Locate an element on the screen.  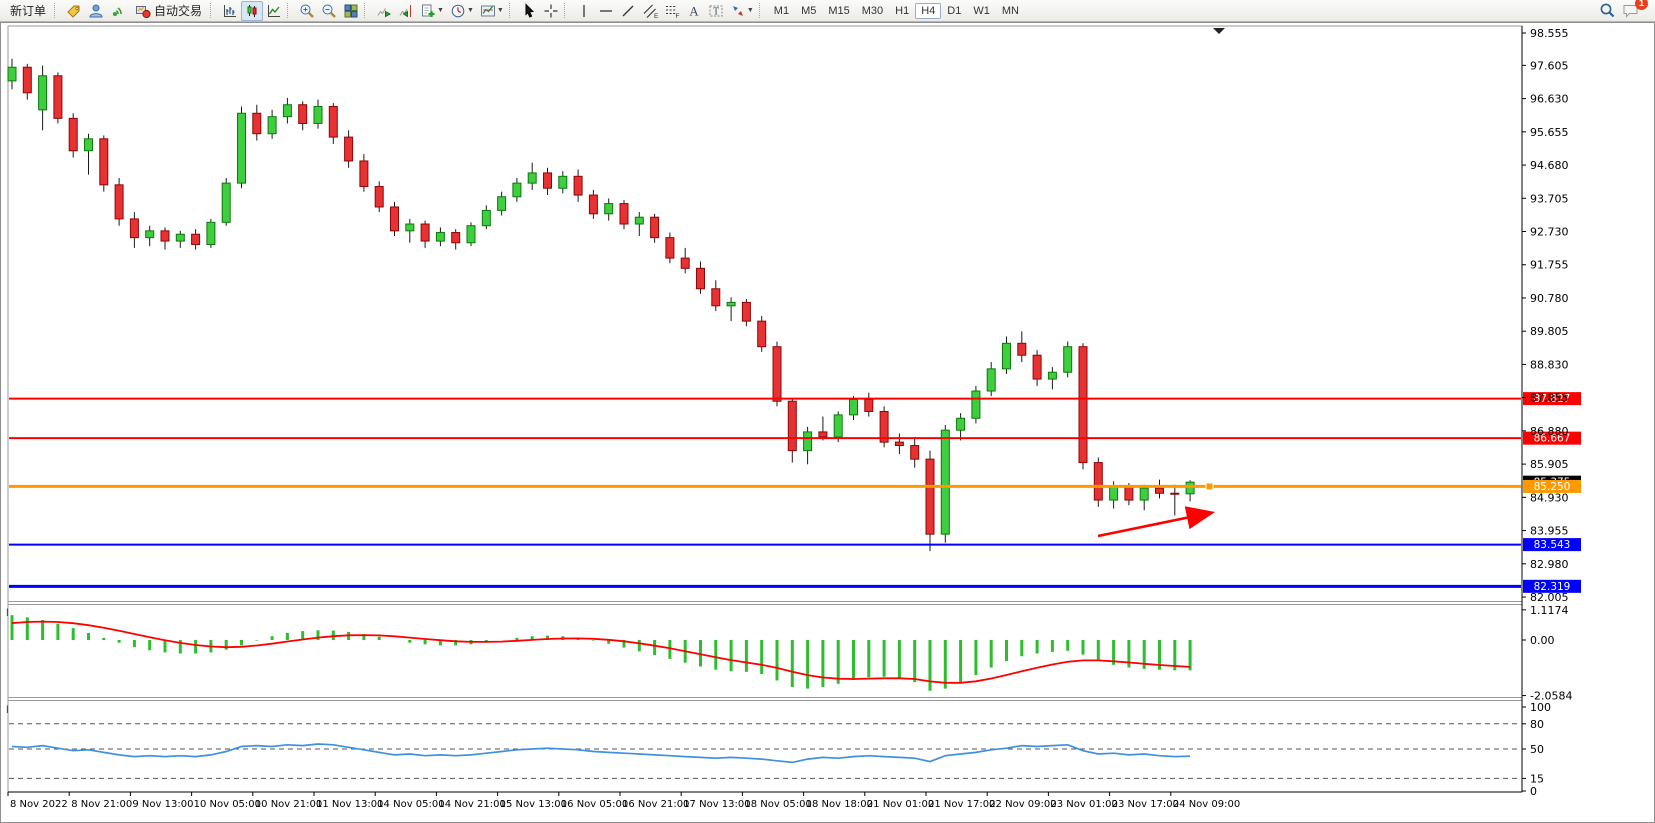
new-chart-icon is located at coordinates (428, 10).